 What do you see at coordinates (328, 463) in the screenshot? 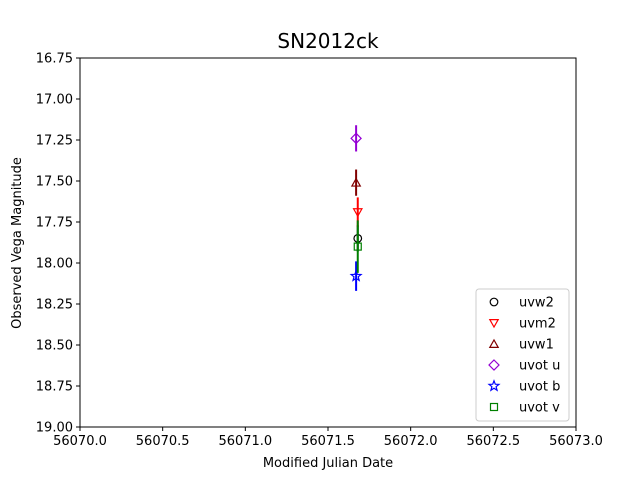
I see `x-axis-label: Modified Julian Date` at bounding box center [328, 463].